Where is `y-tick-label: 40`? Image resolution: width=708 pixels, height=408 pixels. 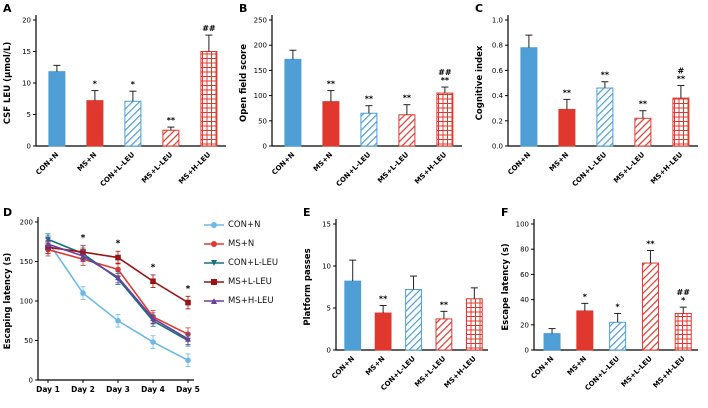
y-tick-label: 40 is located at coordinates (524, 300).